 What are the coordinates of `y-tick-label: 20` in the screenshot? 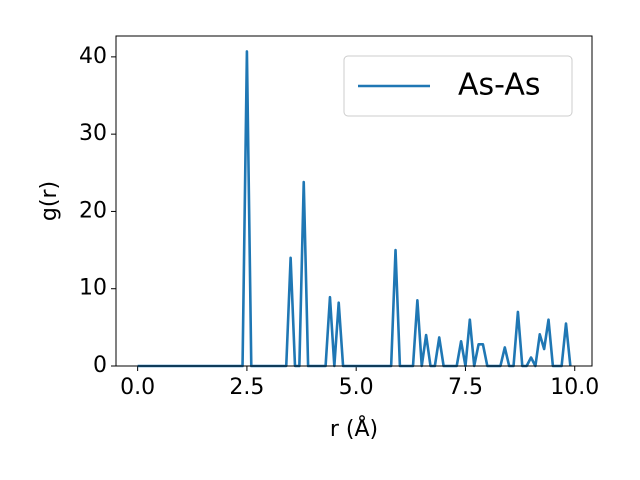 It's located at (93, 210).